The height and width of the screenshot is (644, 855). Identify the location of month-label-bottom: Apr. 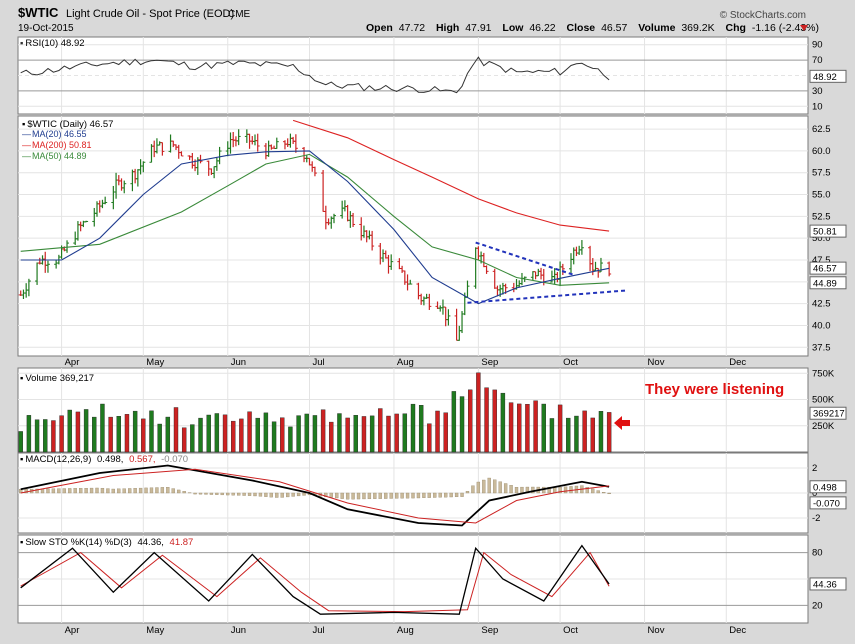
(72, 630).